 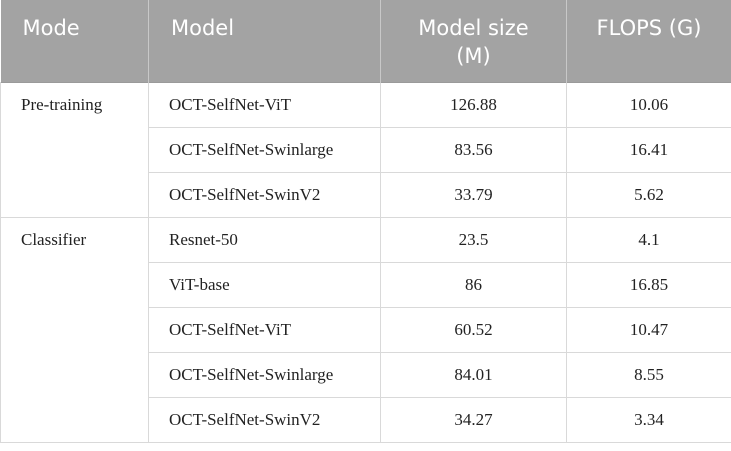 I want to click on header-cell: FLOPS (G), so click(x=648, y=41).